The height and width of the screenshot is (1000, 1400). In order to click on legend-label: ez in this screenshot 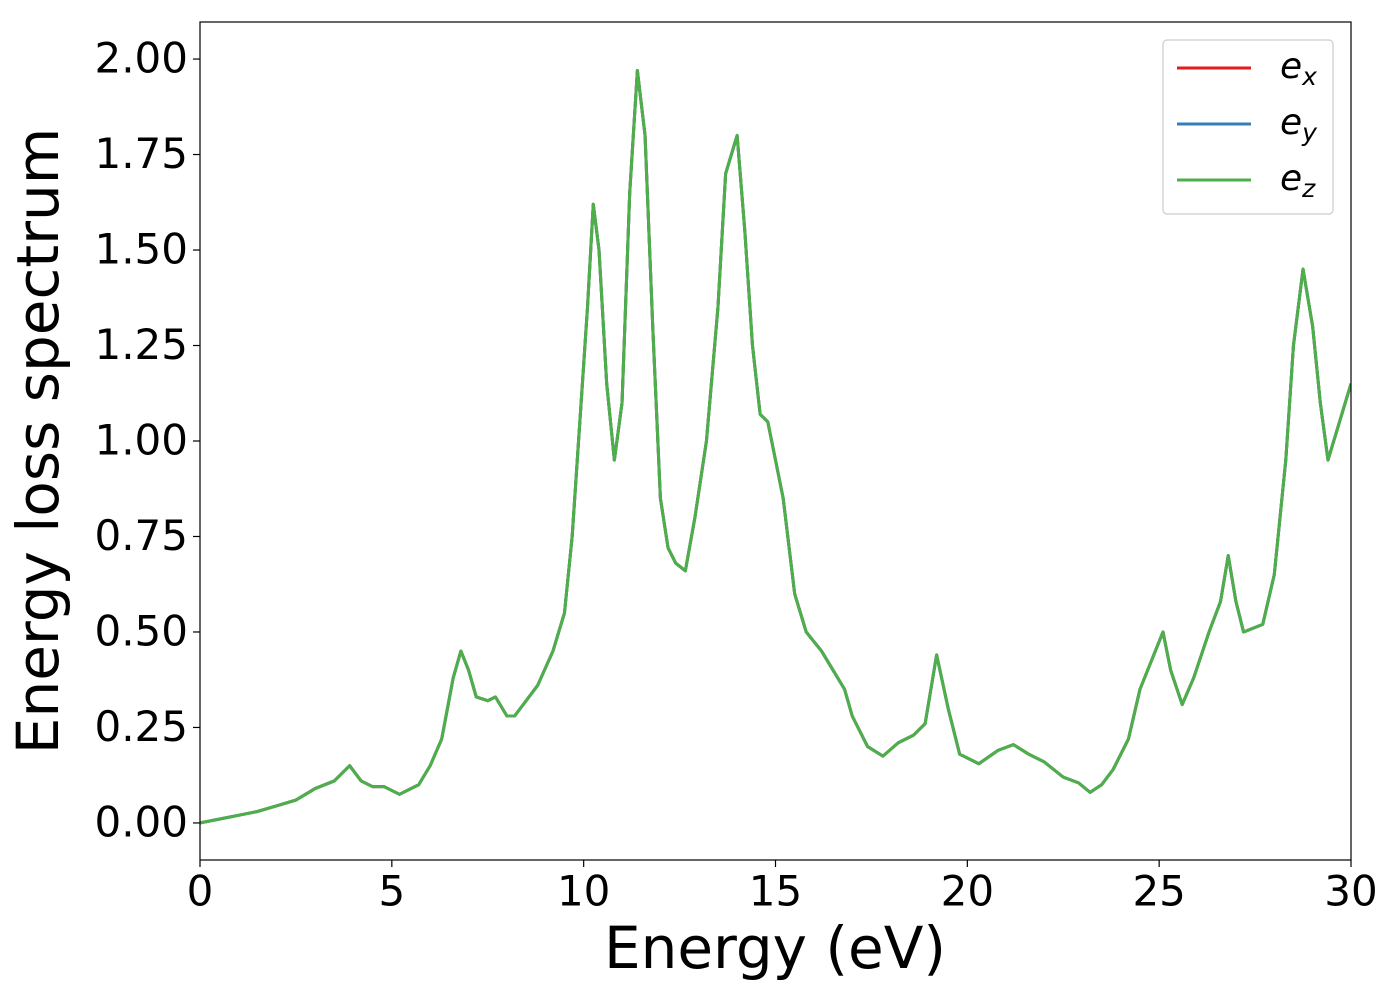, I will do `click(1298, 180)`.